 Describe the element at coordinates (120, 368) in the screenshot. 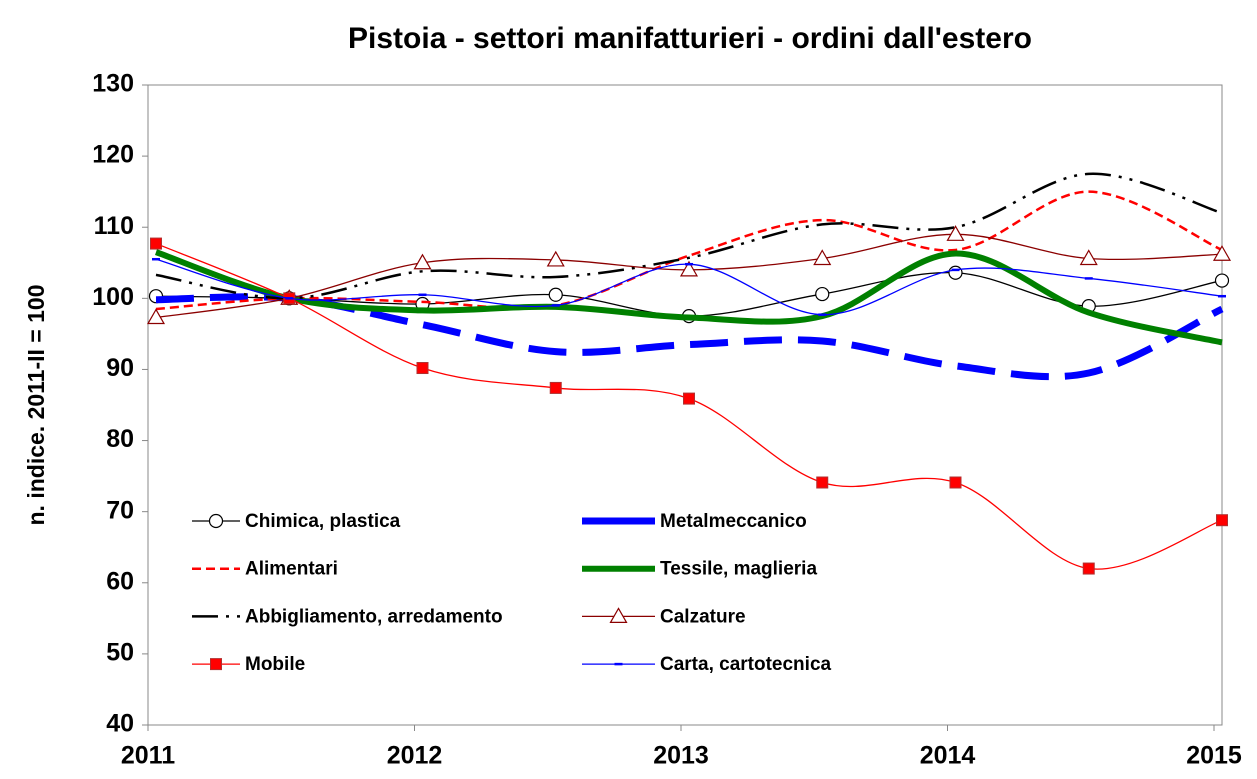

I see `y-tick-label: 90` at that location.